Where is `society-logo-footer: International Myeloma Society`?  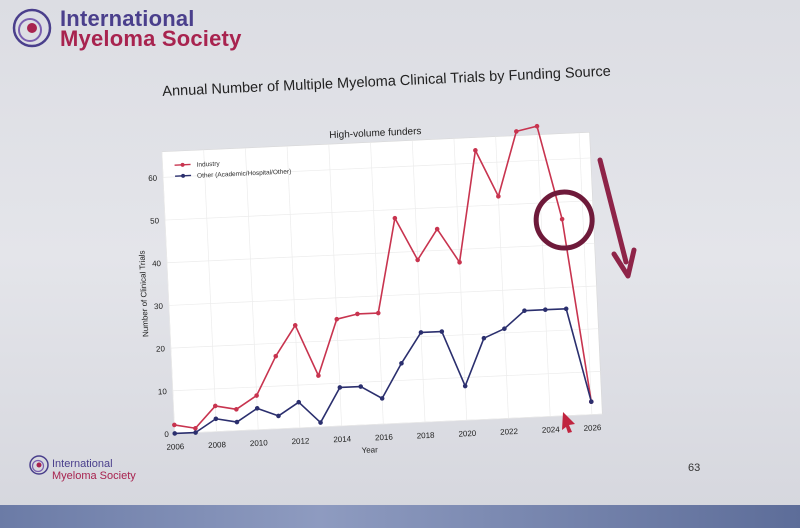 society-logo-footer: International Myeloma Society is located at coordinates (108, 470).